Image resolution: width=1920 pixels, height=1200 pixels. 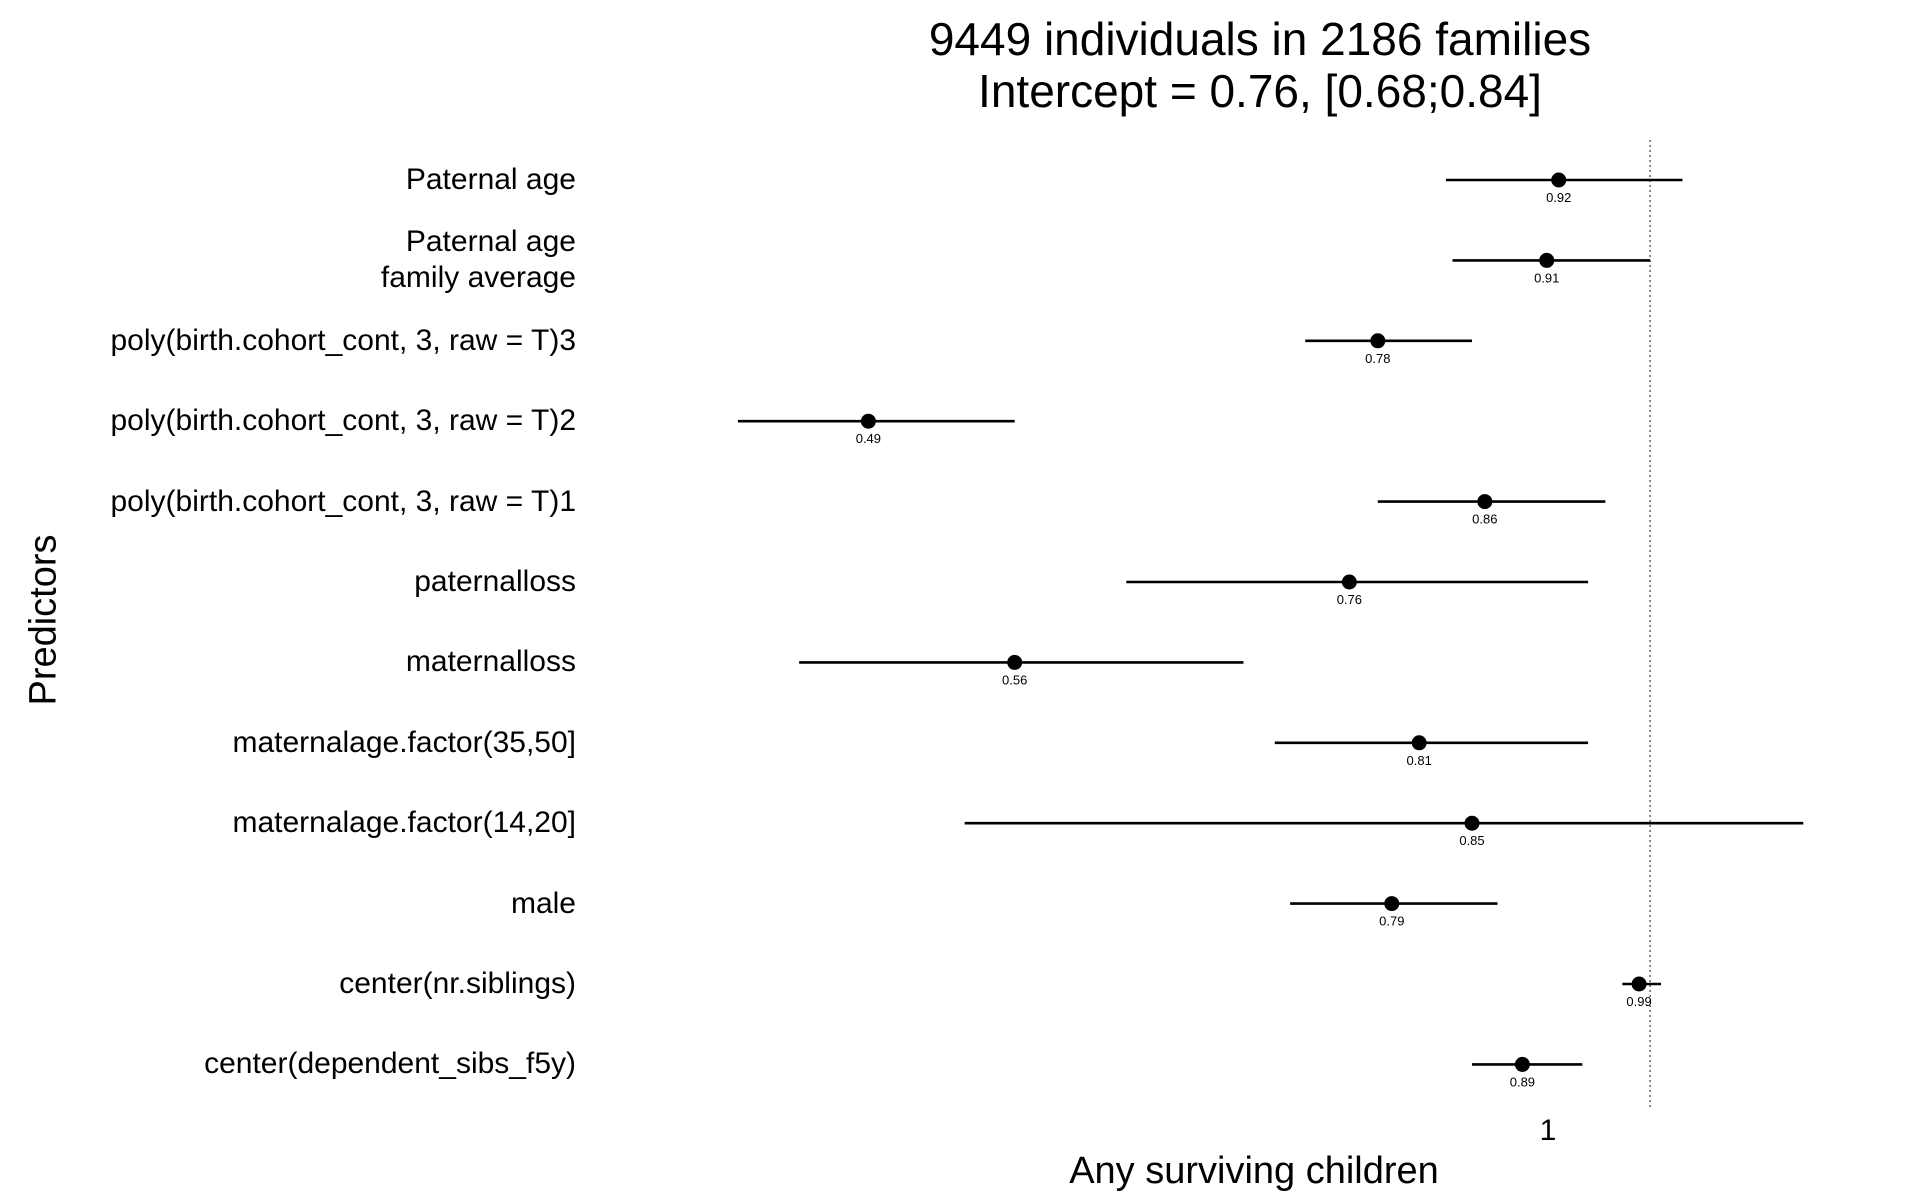 I want to click on predictor-label: Paternal age family average, so click(x=478, y=260).